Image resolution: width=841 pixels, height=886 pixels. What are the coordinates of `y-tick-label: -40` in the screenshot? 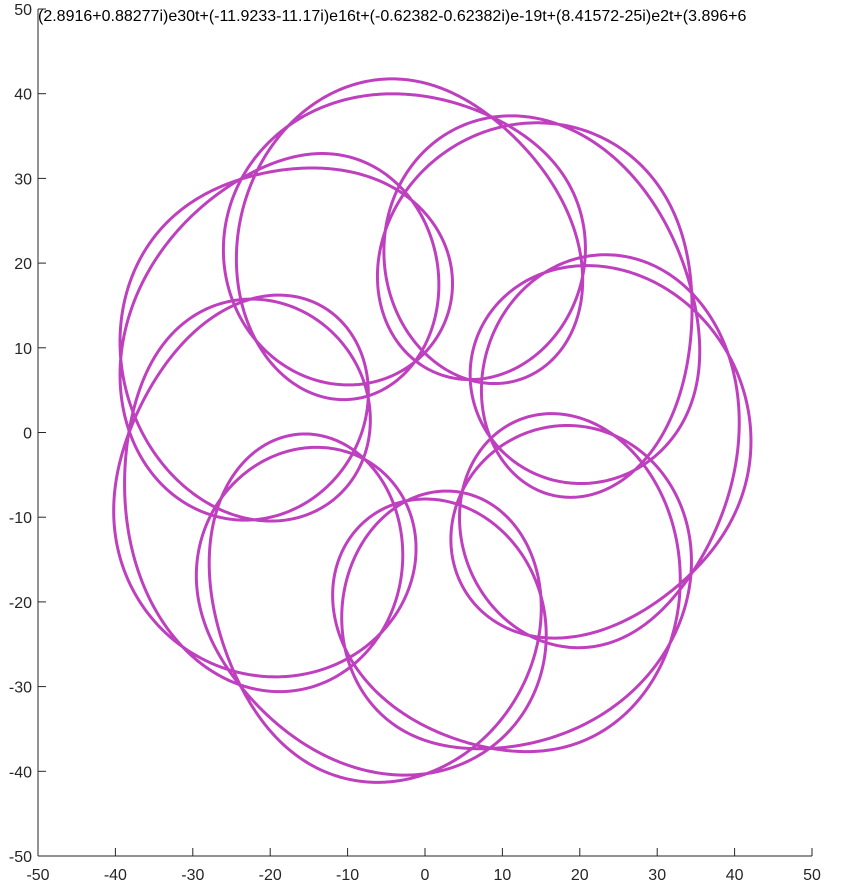 It's located at (20, 772).